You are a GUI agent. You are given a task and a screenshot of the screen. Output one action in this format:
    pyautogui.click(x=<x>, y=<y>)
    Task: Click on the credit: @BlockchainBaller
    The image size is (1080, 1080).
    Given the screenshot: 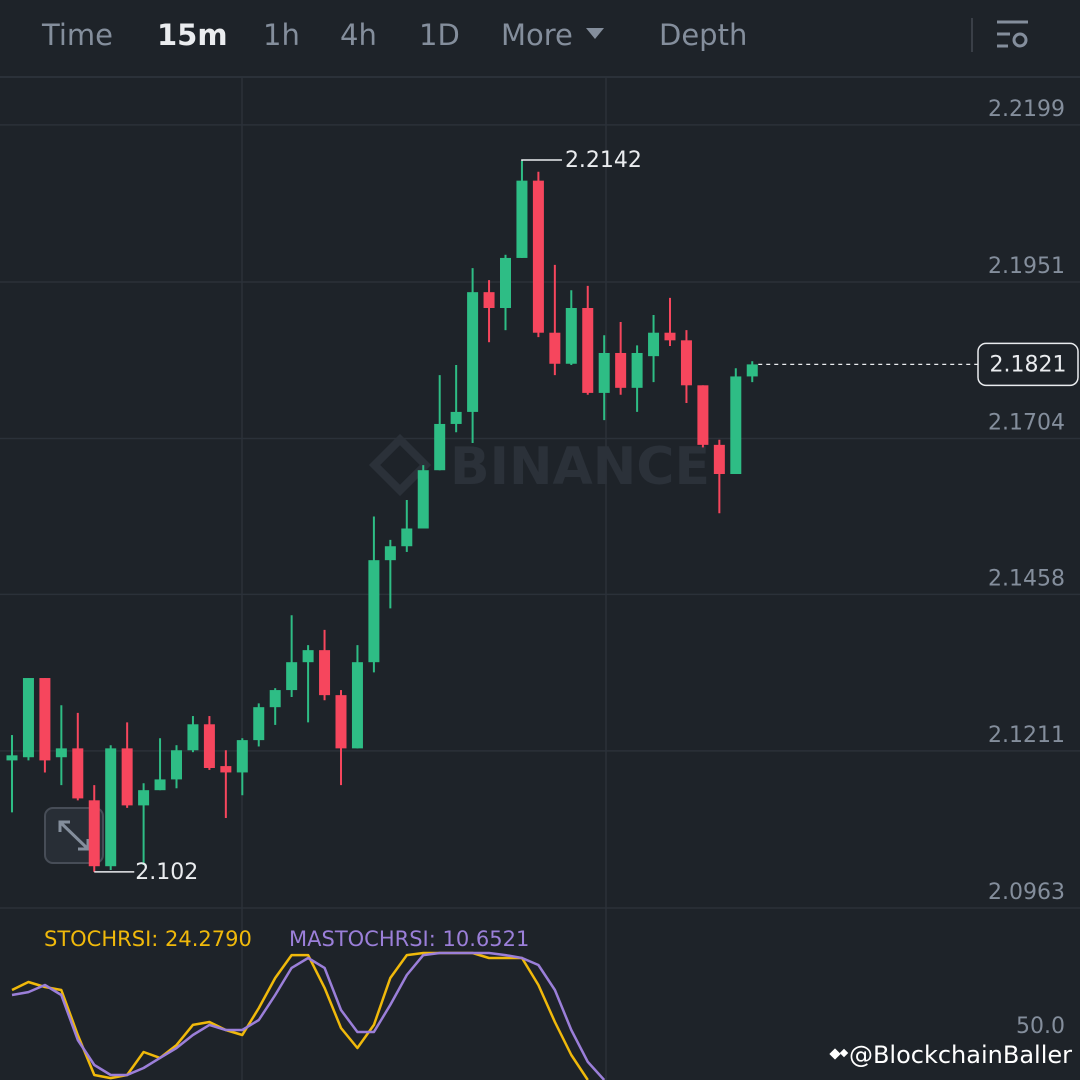 What is the action you would take?
    pyautogui.click(x=960, y=1055)
    